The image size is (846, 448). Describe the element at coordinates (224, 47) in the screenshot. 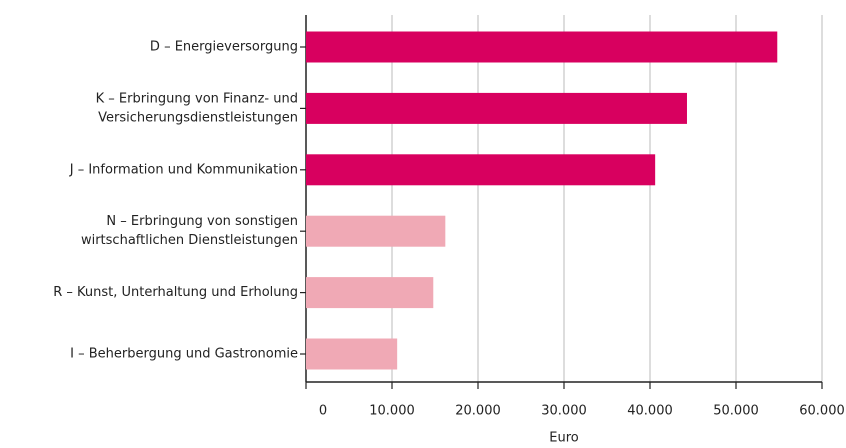

I see `y-tick-label: D – Energieversorgung` at that location.